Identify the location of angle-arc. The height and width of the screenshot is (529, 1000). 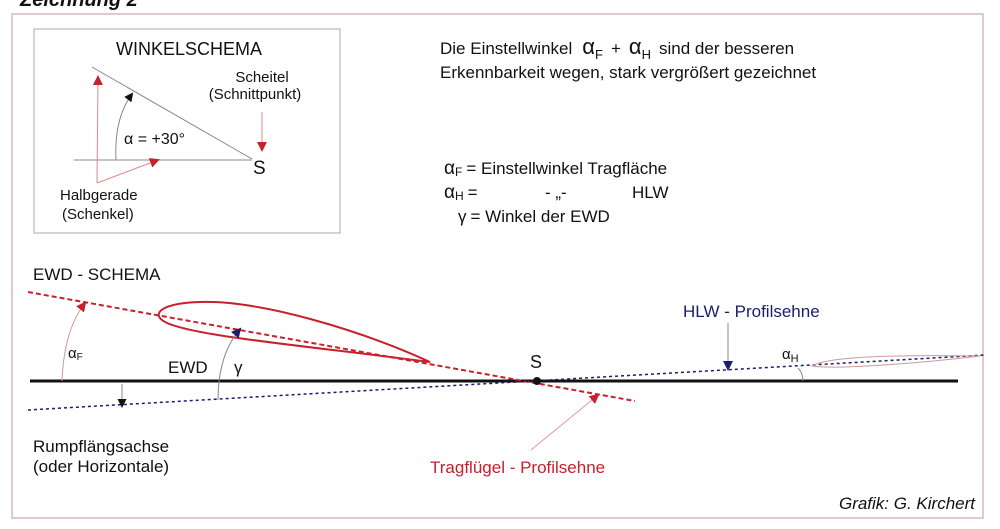
(124, 126).